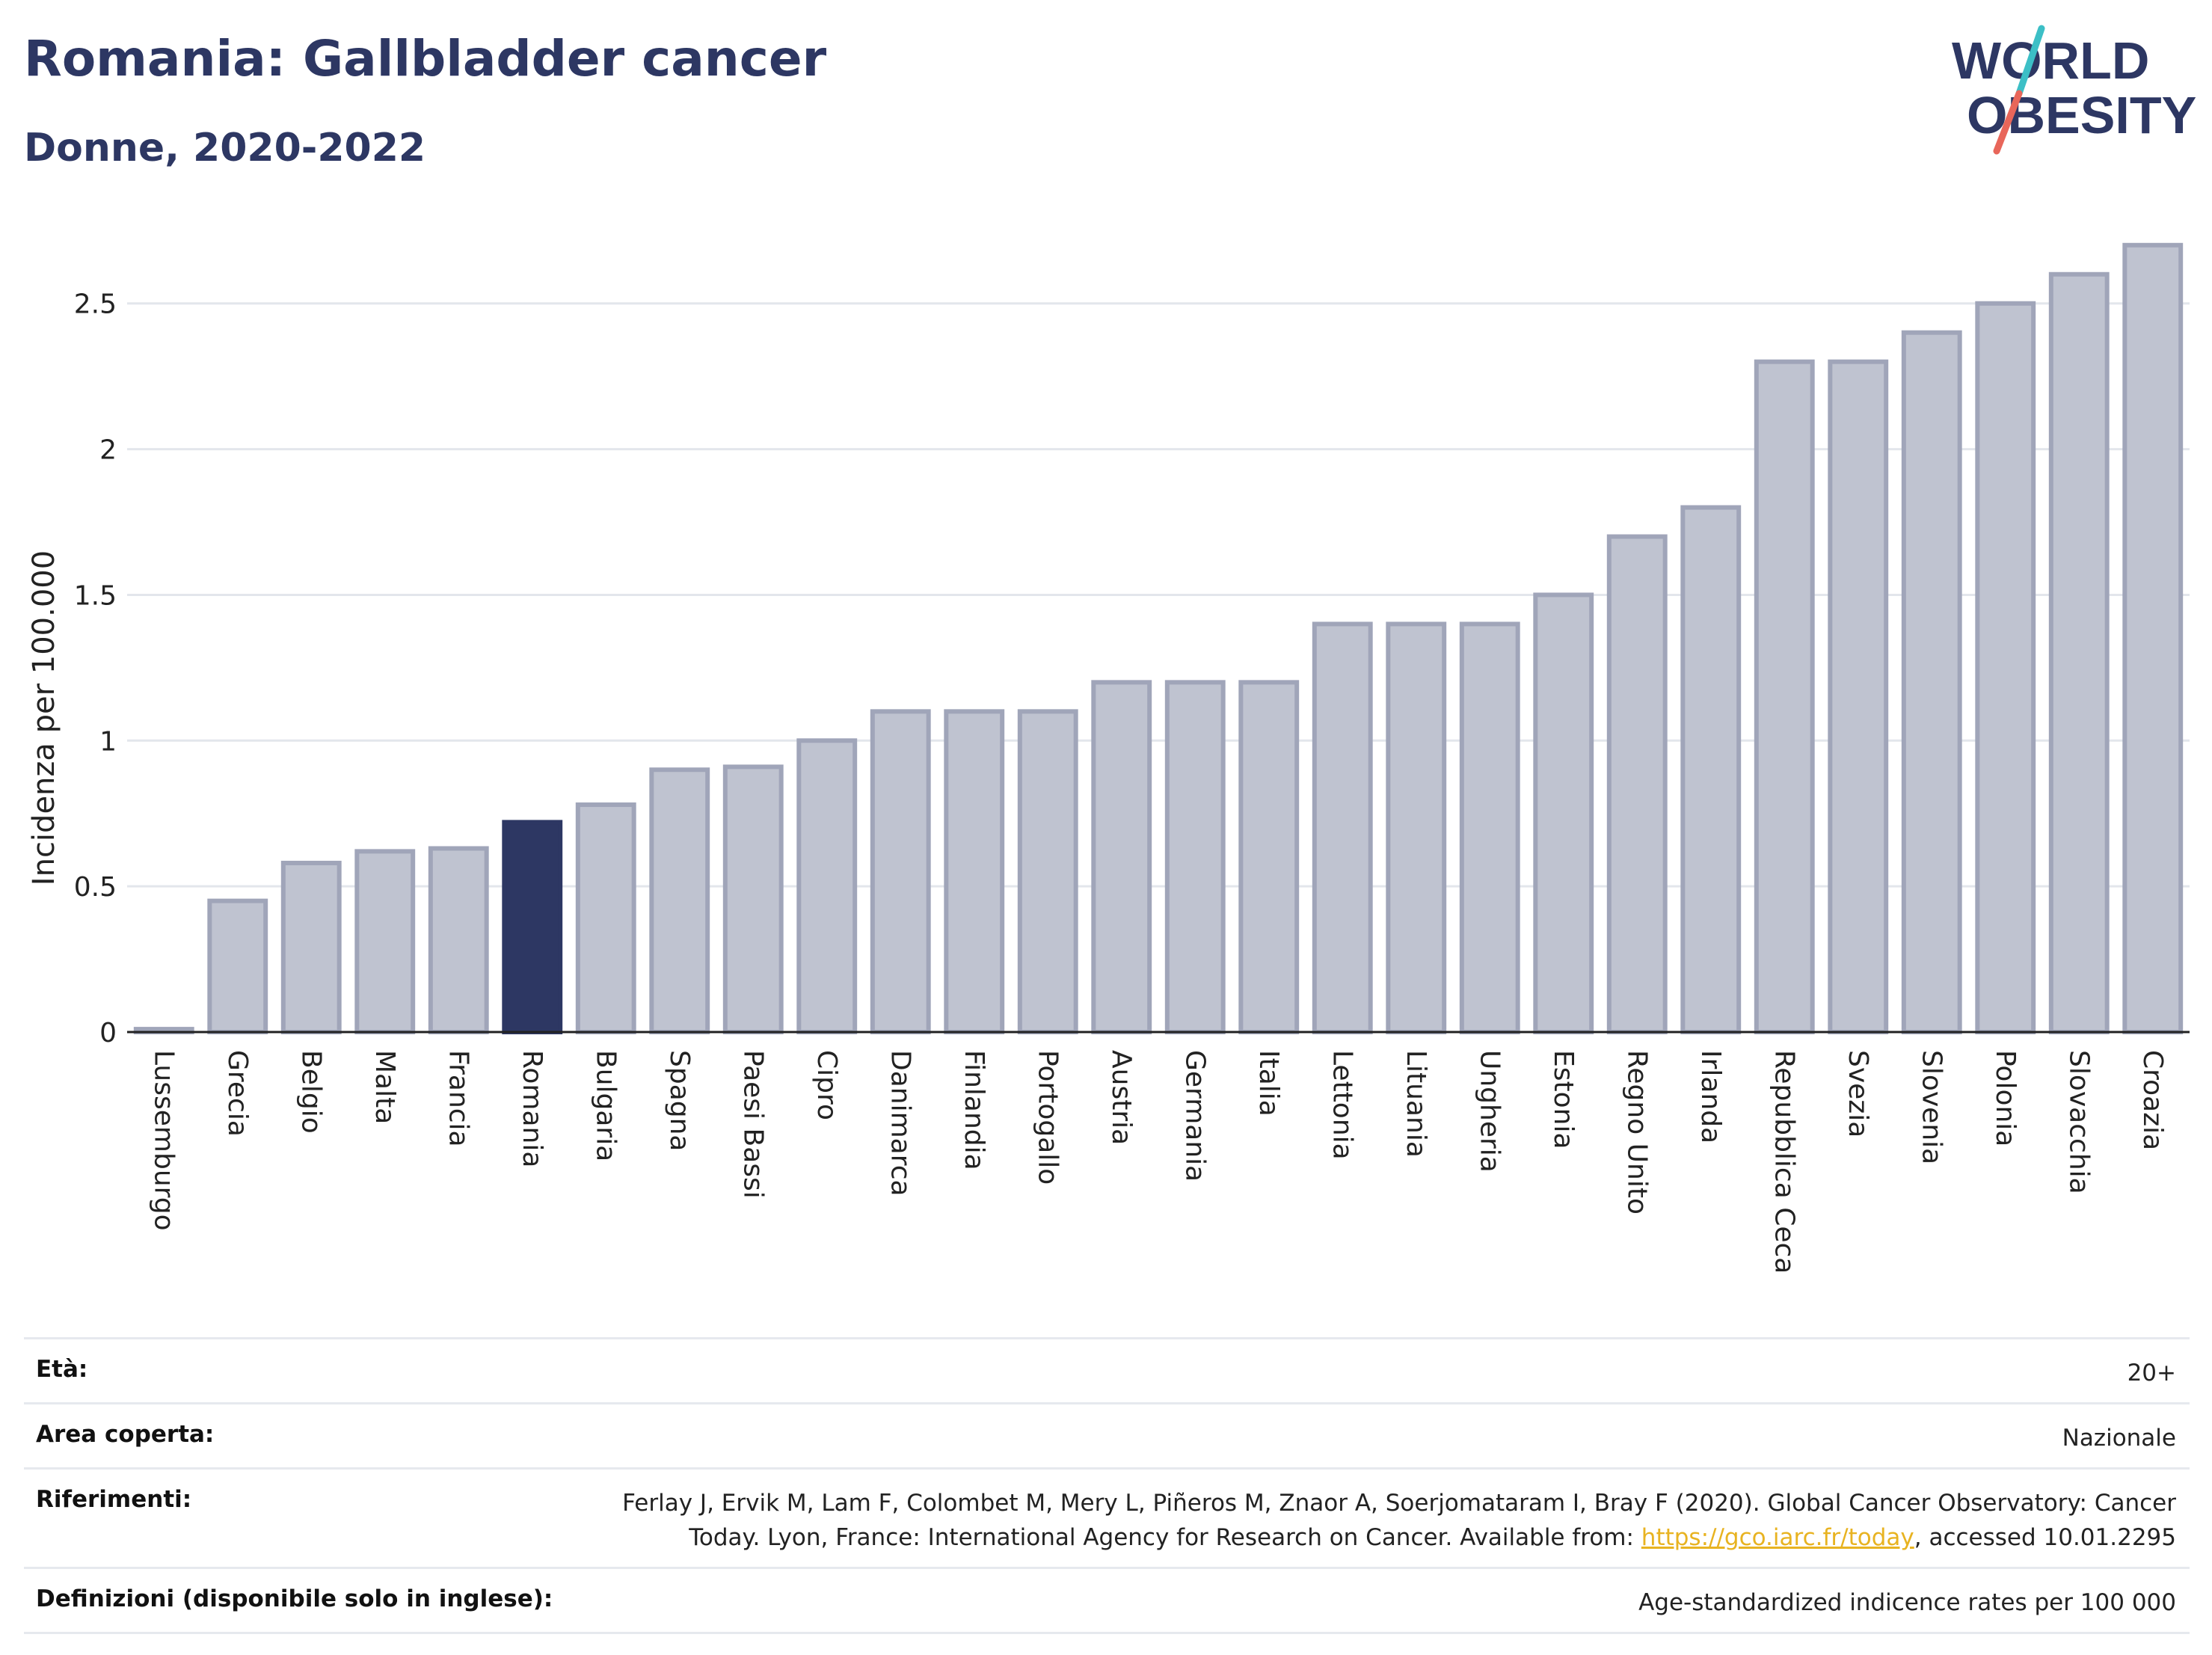  What do you see at coordinates (1047, 1117) in the screenshot?
I see `x-tick-label: Portogallo` at bounding box center [1047, 1117].